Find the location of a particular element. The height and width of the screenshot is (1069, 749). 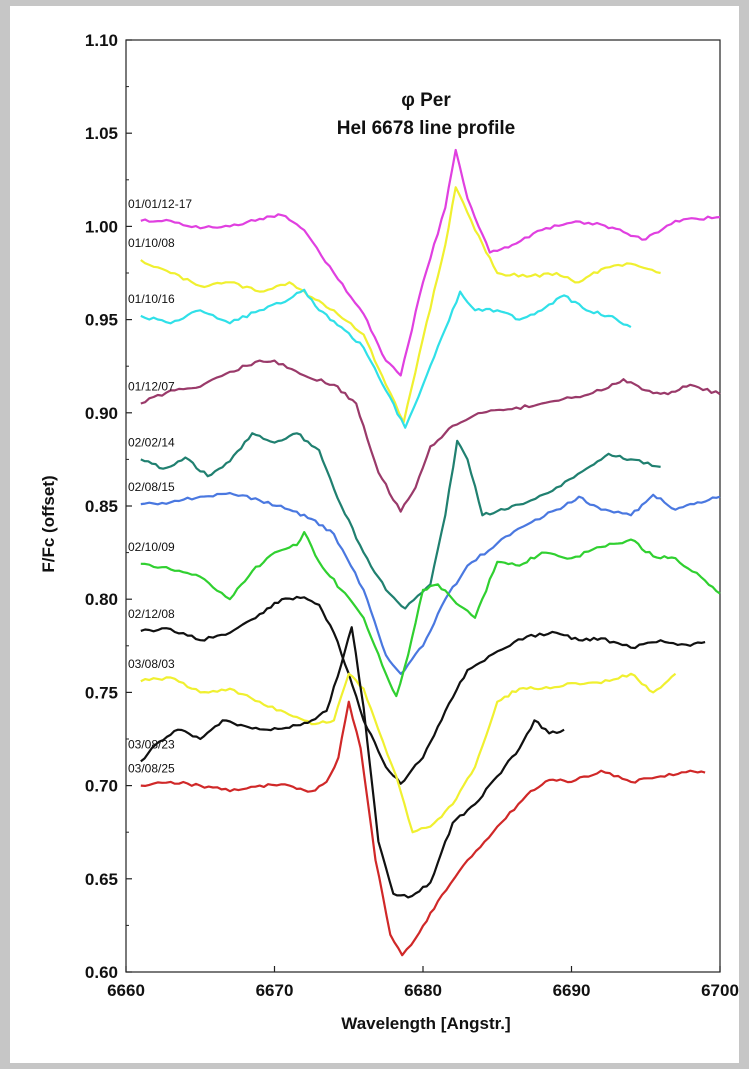

series-label: 01/10/16 is located at coordinates (151, 299).